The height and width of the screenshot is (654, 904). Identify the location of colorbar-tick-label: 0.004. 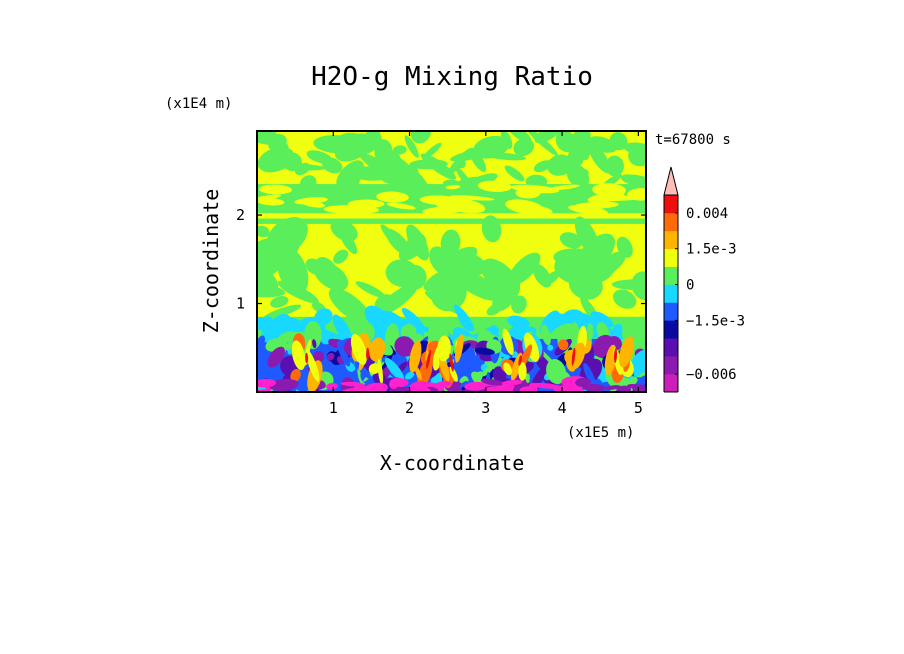
(707, 214).